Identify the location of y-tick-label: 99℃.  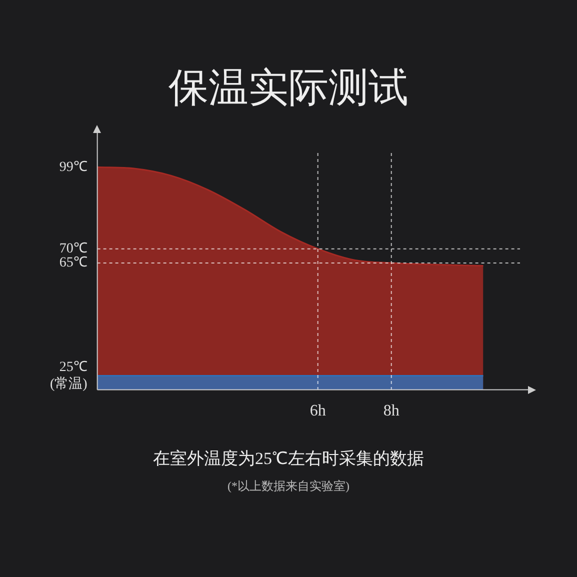
(73, 167).